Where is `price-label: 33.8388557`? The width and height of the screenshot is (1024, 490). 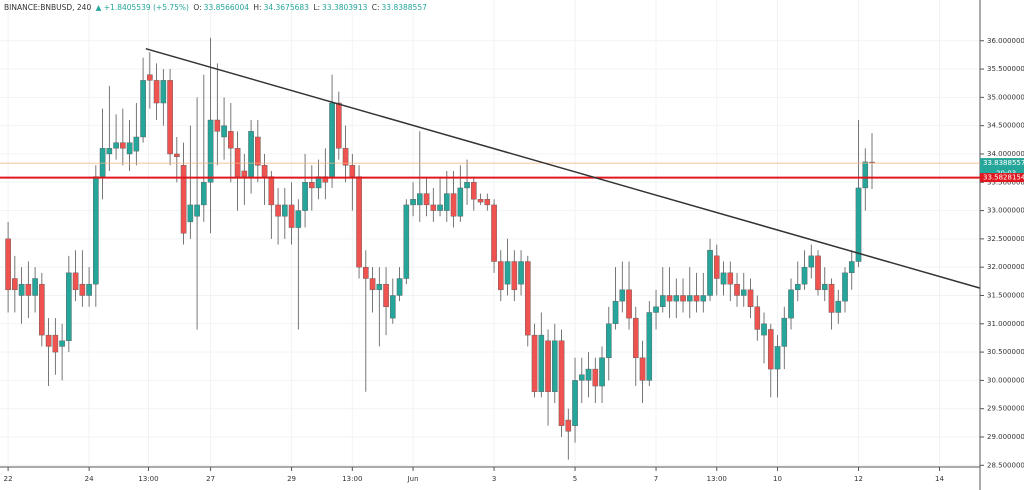 price-label: 33.8388557 is located at coordinates (1003, 163).